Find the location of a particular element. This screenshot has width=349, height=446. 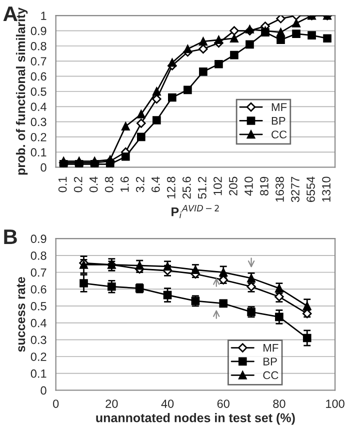

x-tick-label: 410 is located at coordinates (248, 186).